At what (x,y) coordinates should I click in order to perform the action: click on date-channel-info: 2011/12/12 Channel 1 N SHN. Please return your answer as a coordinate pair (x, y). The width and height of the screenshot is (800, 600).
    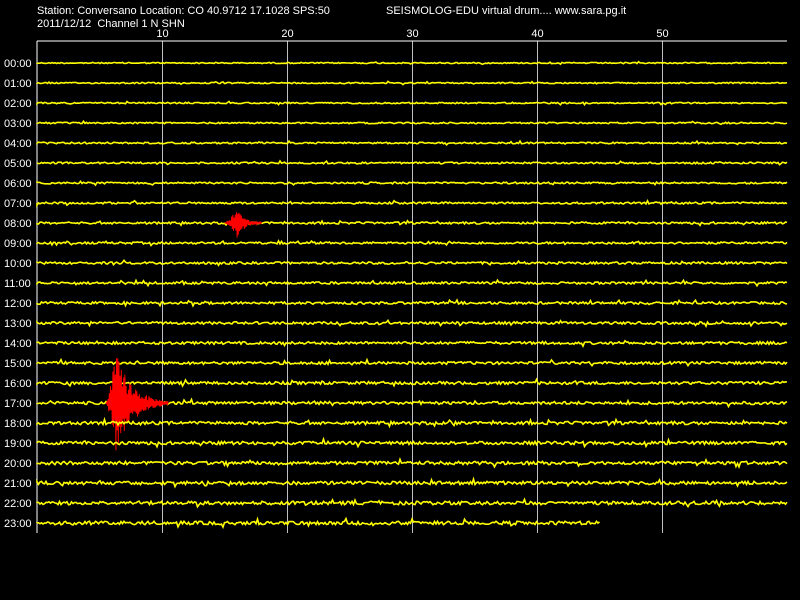
    Looking at the image, I should click on (111, 24).